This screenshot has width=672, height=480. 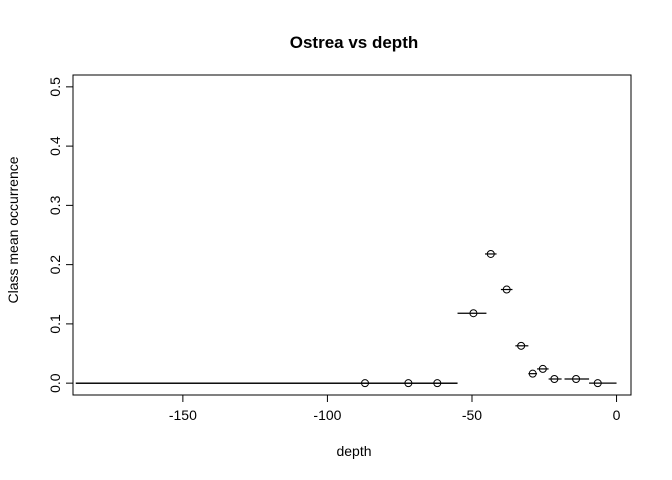 I want to click on y-tick-label: 0.3, so click(x=55, y=205).